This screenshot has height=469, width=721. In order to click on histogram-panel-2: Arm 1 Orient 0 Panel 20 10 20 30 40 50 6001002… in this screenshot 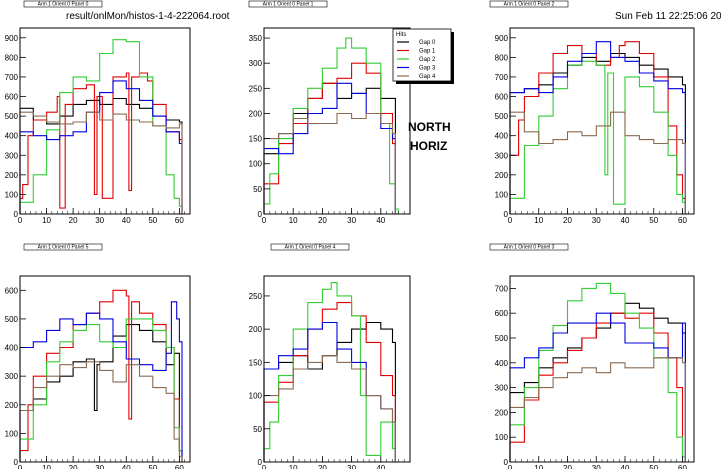, I will do `click(592, 112)`.